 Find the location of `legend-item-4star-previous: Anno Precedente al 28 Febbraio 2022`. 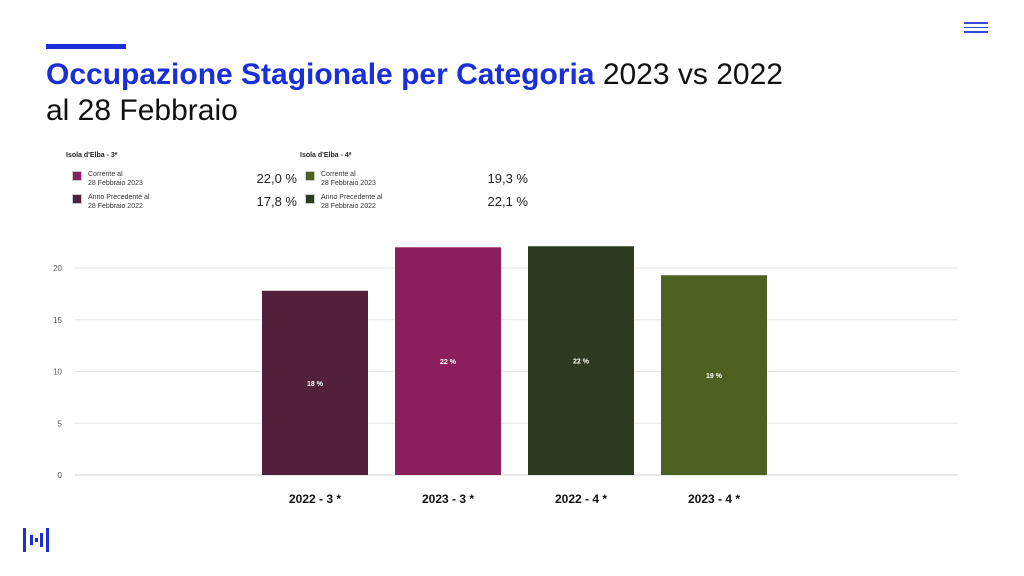

legend-item-4star-previous: Anno Precedente al 28 Febbraio 2022 is located at coordinates (344, 202).